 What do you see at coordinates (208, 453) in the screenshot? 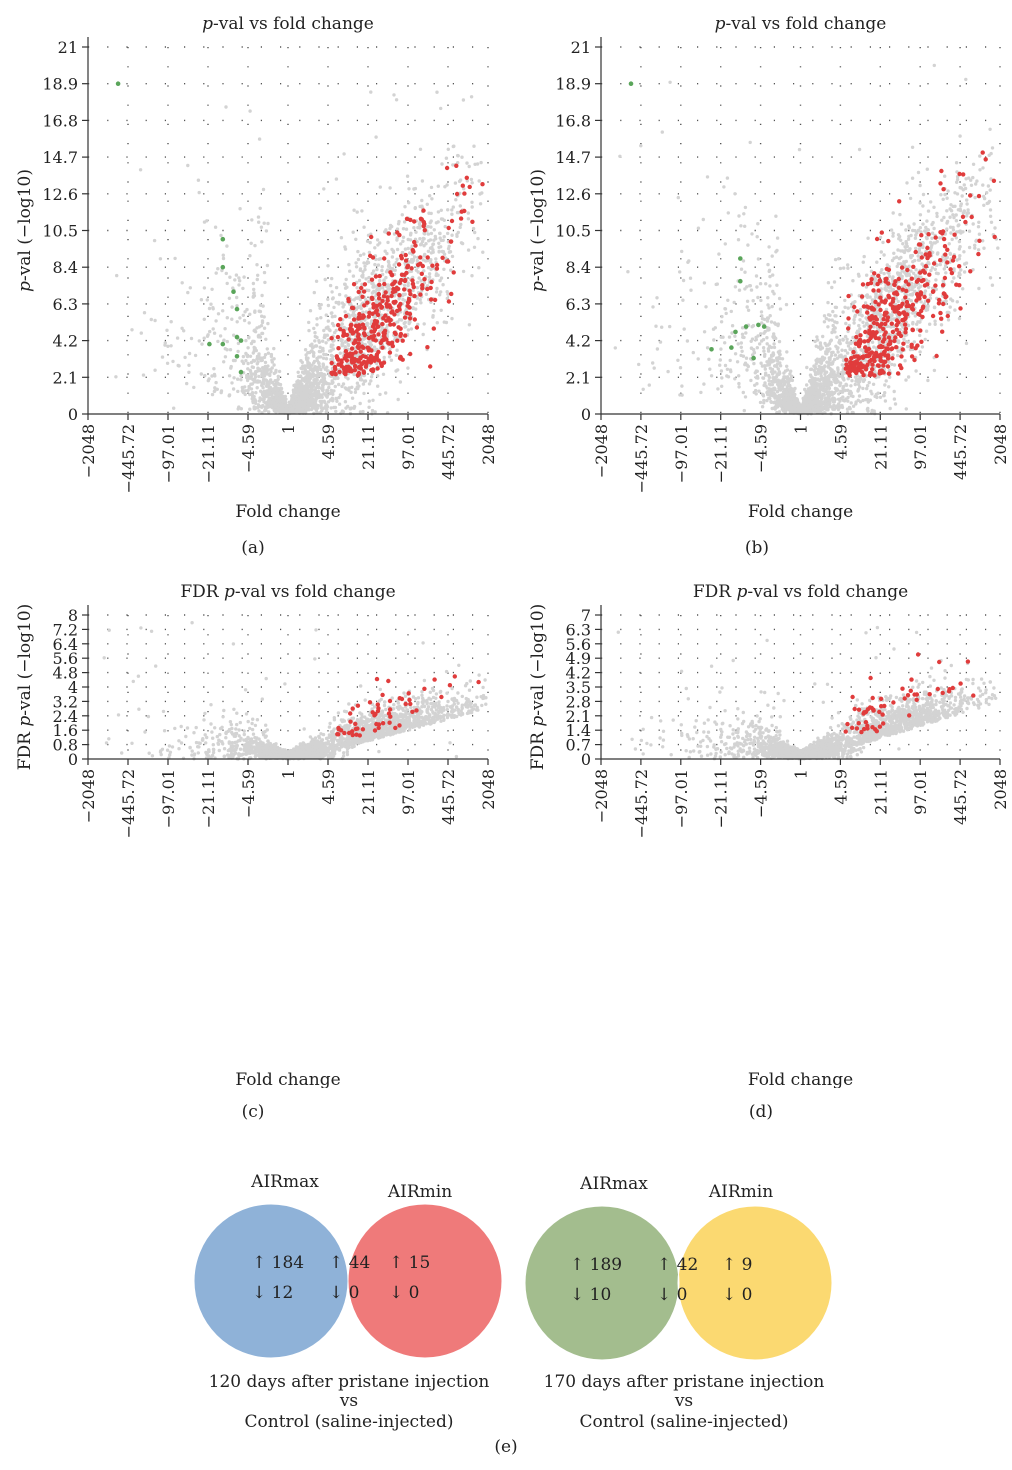
I see `x-tick-label: −21.11` at bounding box center [208, 453].